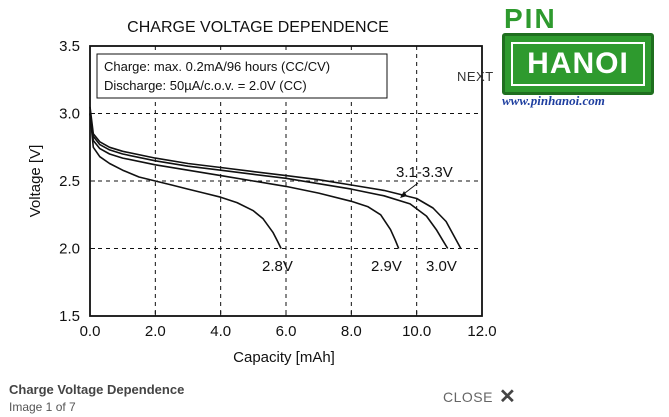 The image size is (669, 417). What do you see at coordinates (69, 46) in the screenshot?
I see `y-tick-label: 3.5` at bounding box center [69, 46].